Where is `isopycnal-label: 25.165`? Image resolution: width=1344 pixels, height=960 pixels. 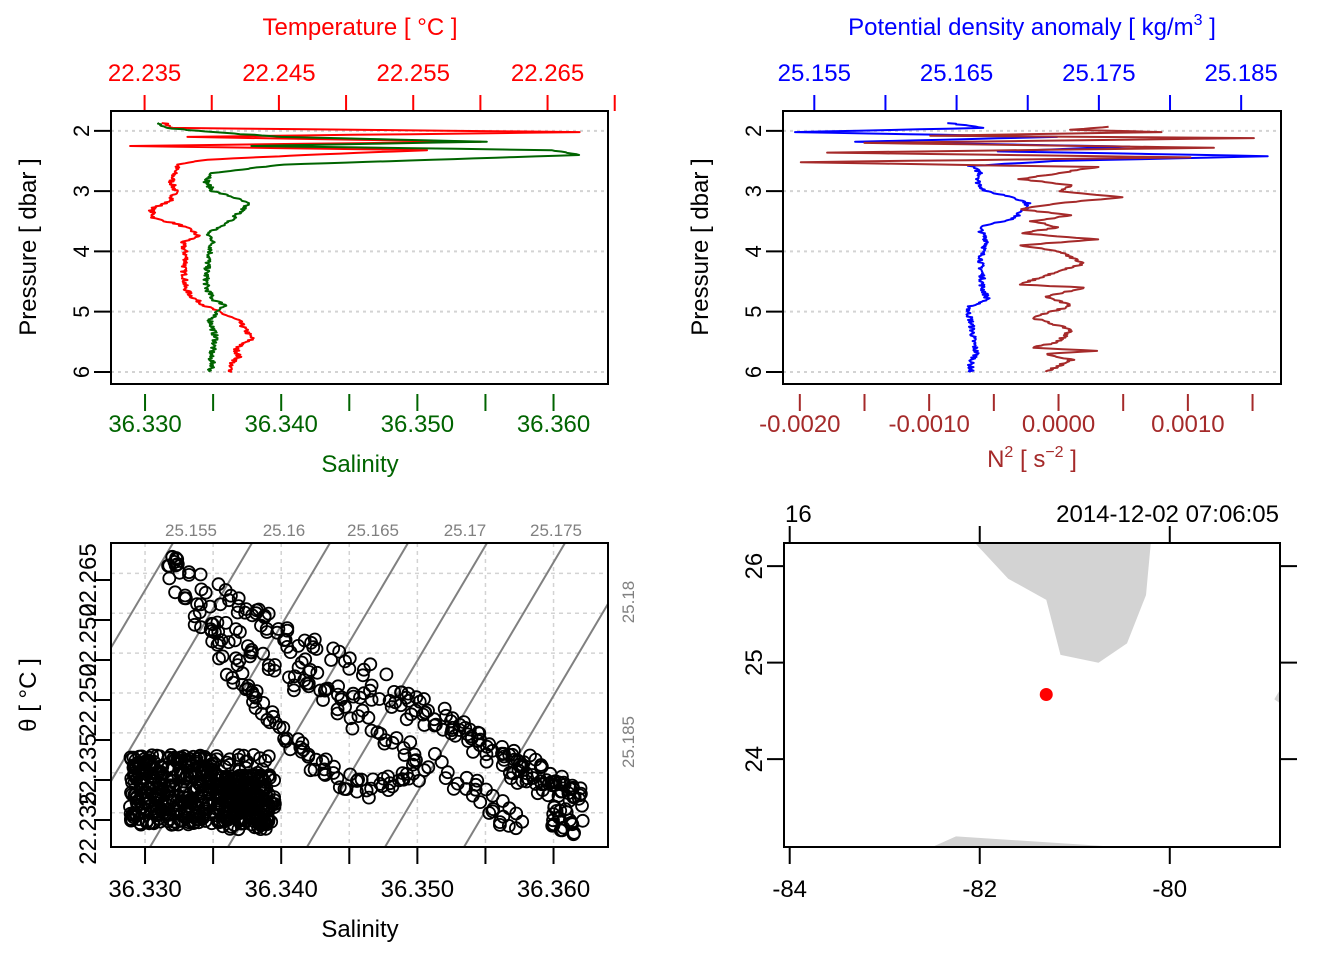
isopycnal-label: 25.165 is located at coordinates (373, 530).